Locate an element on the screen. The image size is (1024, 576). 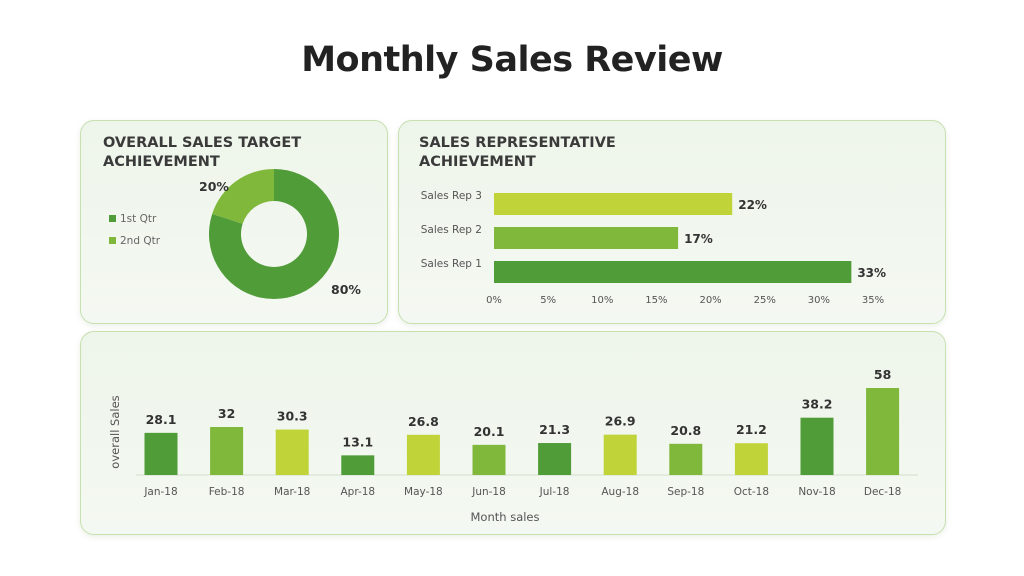
legend-label: 1st Qtr is located at coordinates (138, 219).